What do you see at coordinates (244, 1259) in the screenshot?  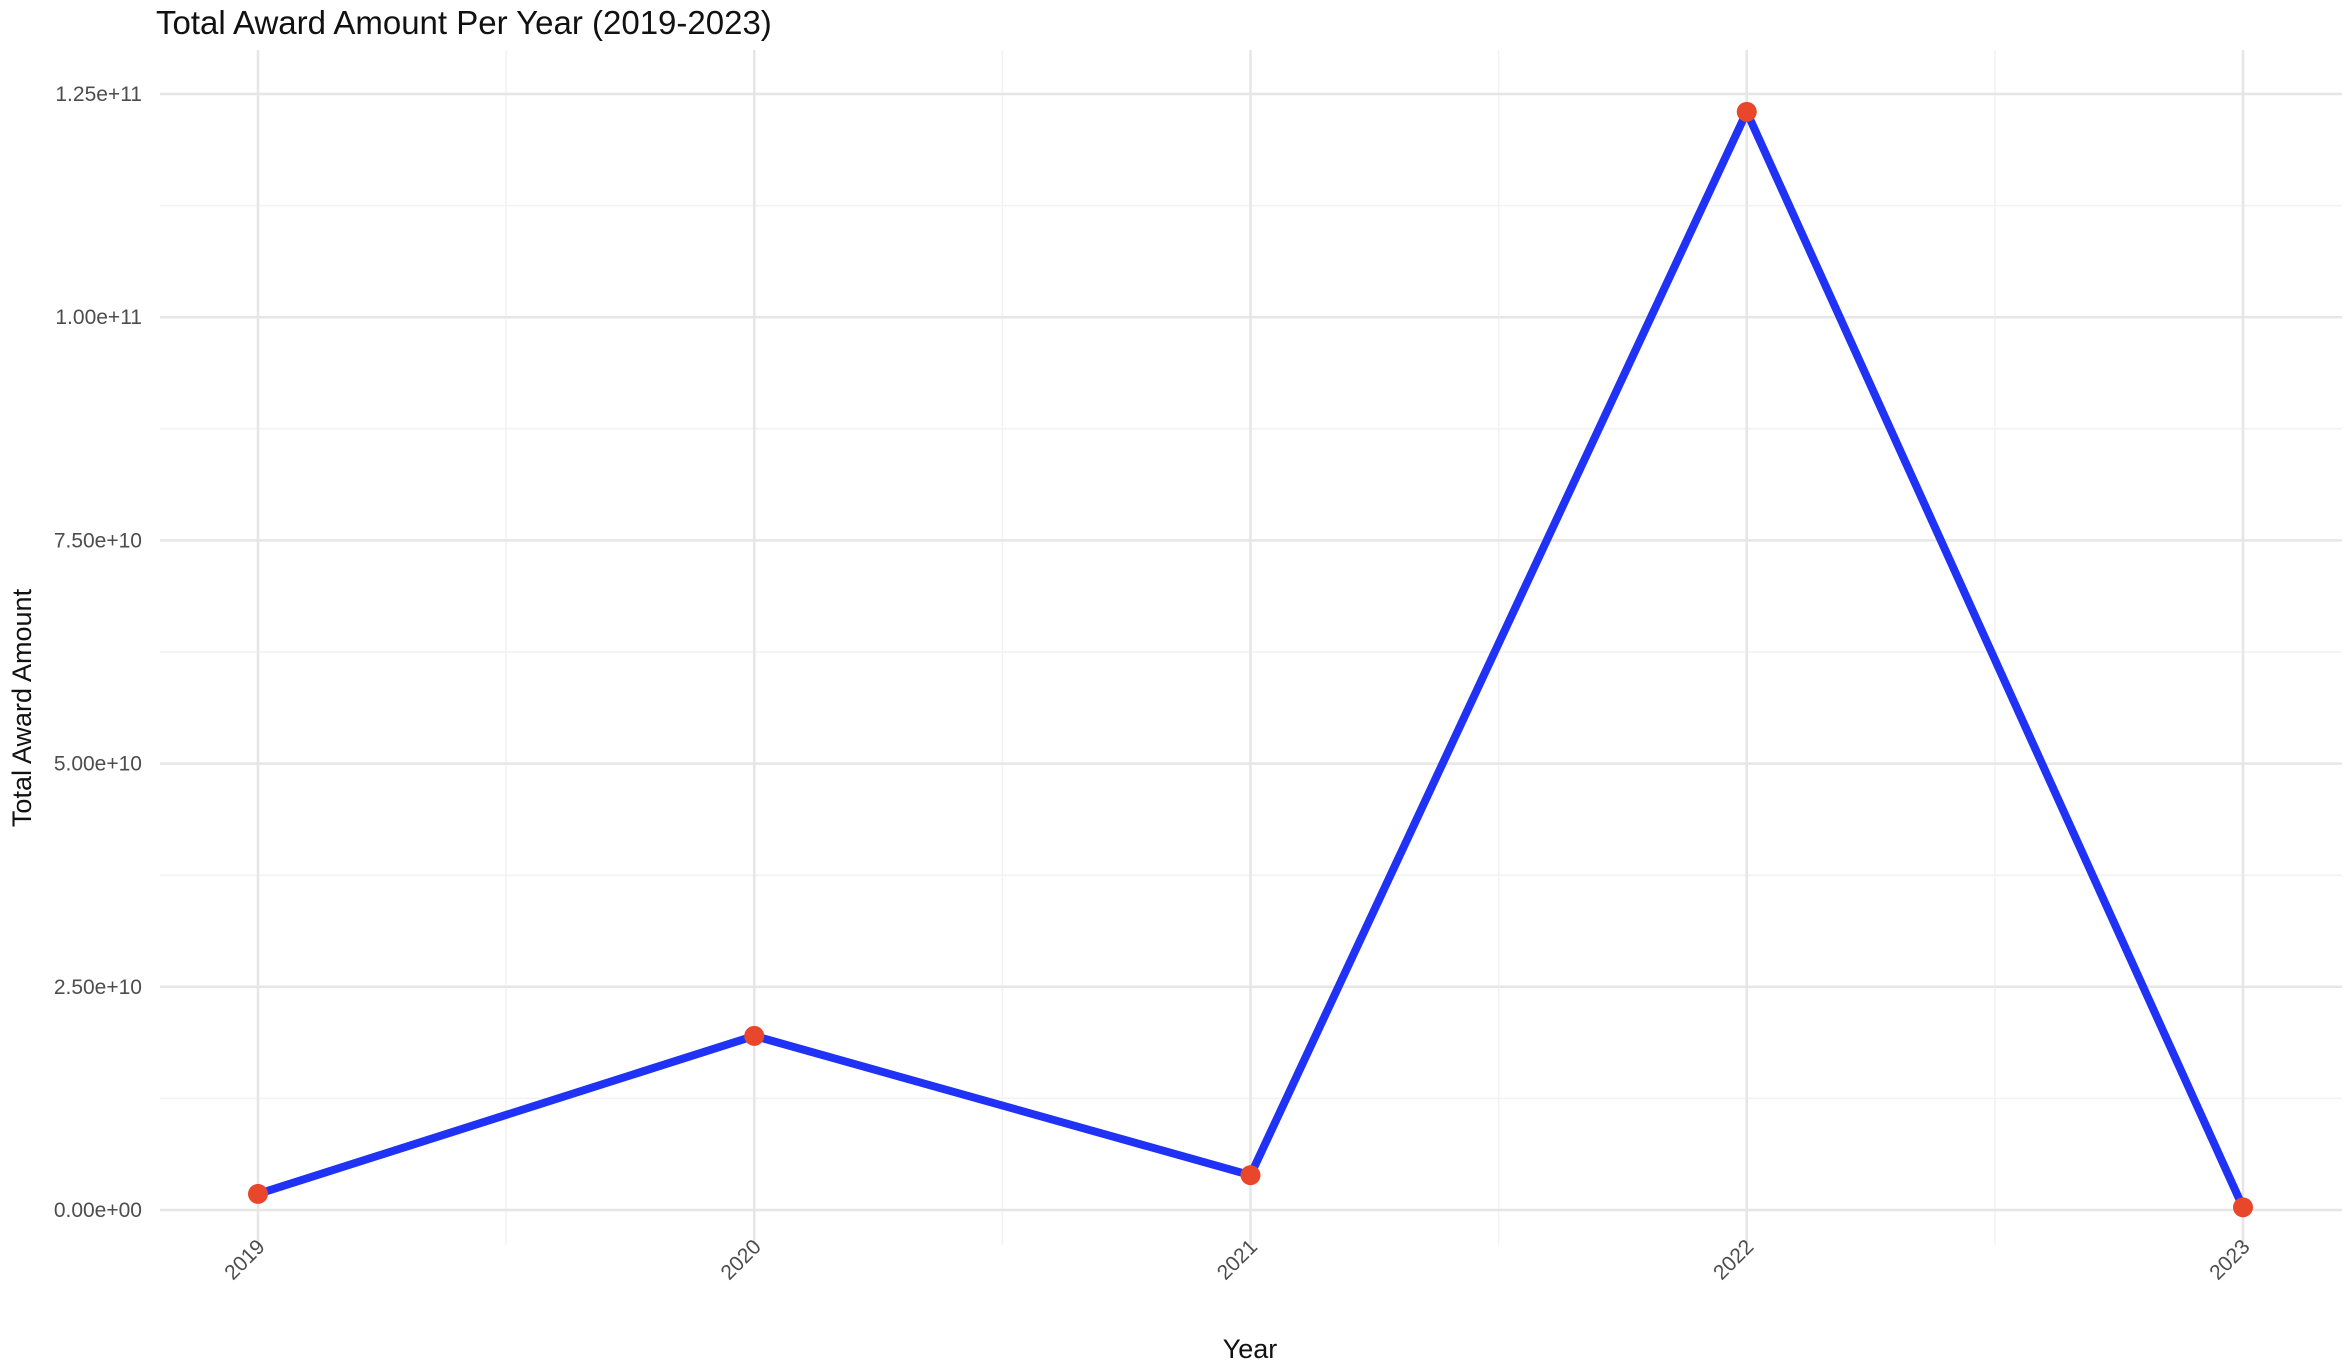 I see `x-tick-label: 2019` at bounding box center [244, 1259].